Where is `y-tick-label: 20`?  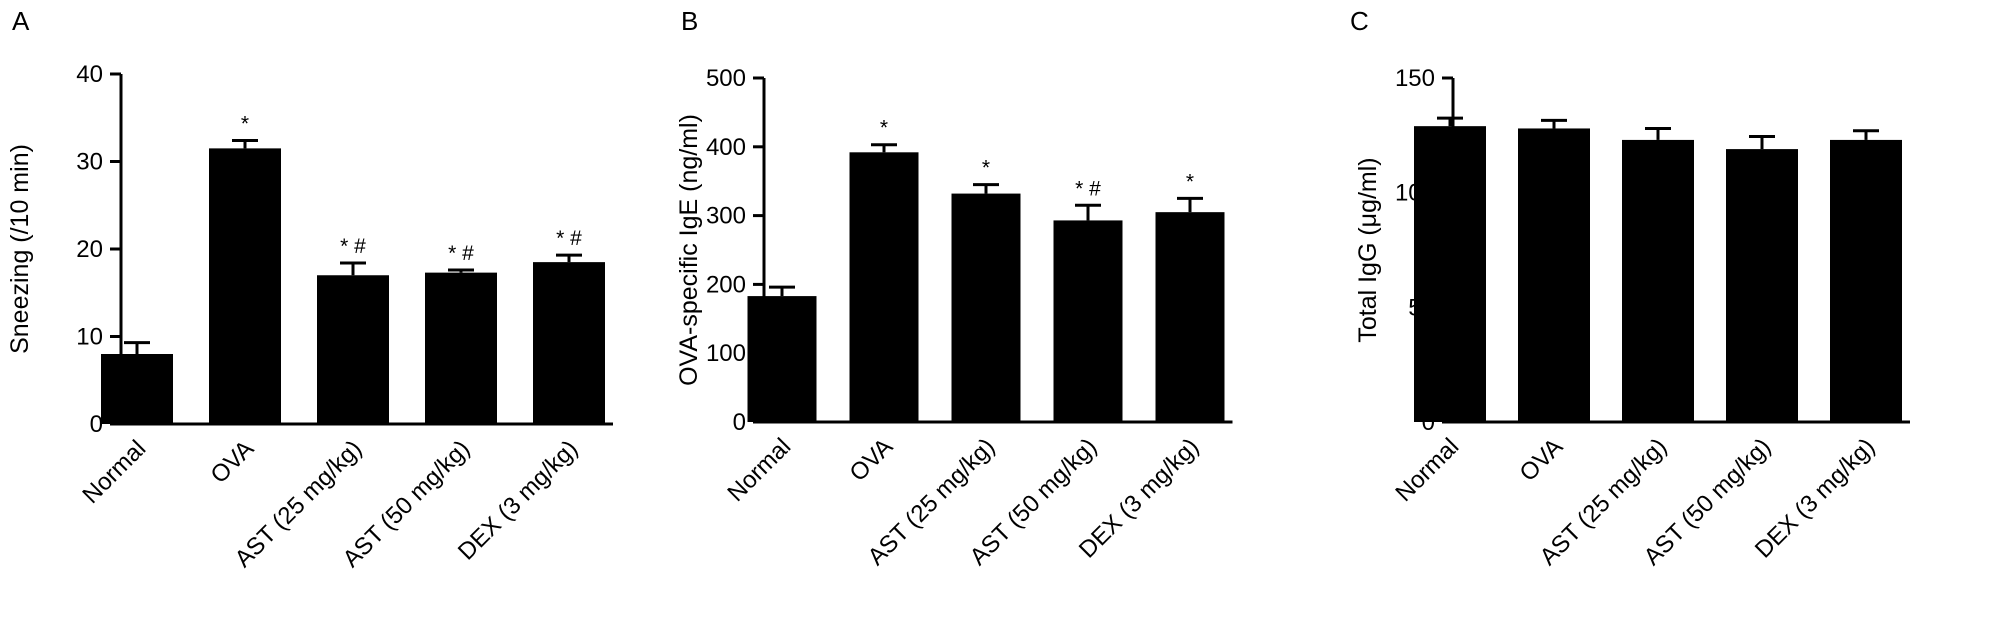 y-tick-label: 20 is located at coordinates (89, 249).